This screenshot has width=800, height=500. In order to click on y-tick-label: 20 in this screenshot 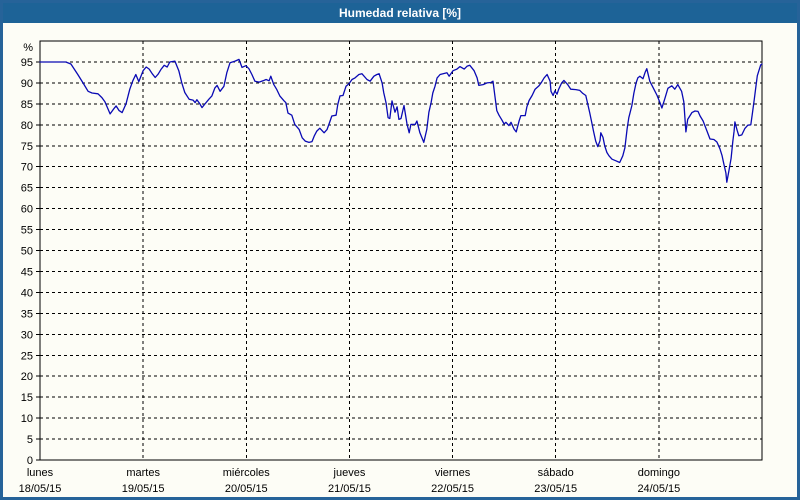, I will do `click(27, 377)`.